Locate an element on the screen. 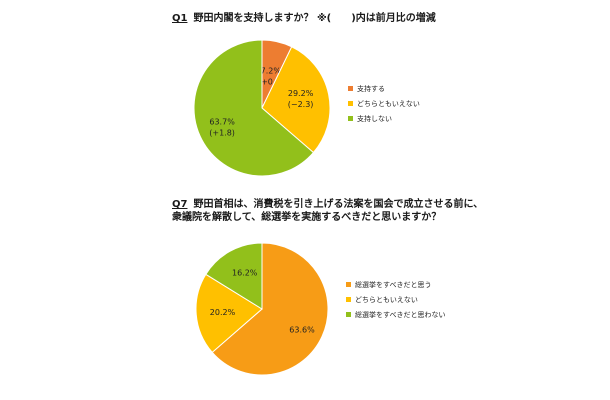  q7-number: Q7 is located at coordinates (180, 204).